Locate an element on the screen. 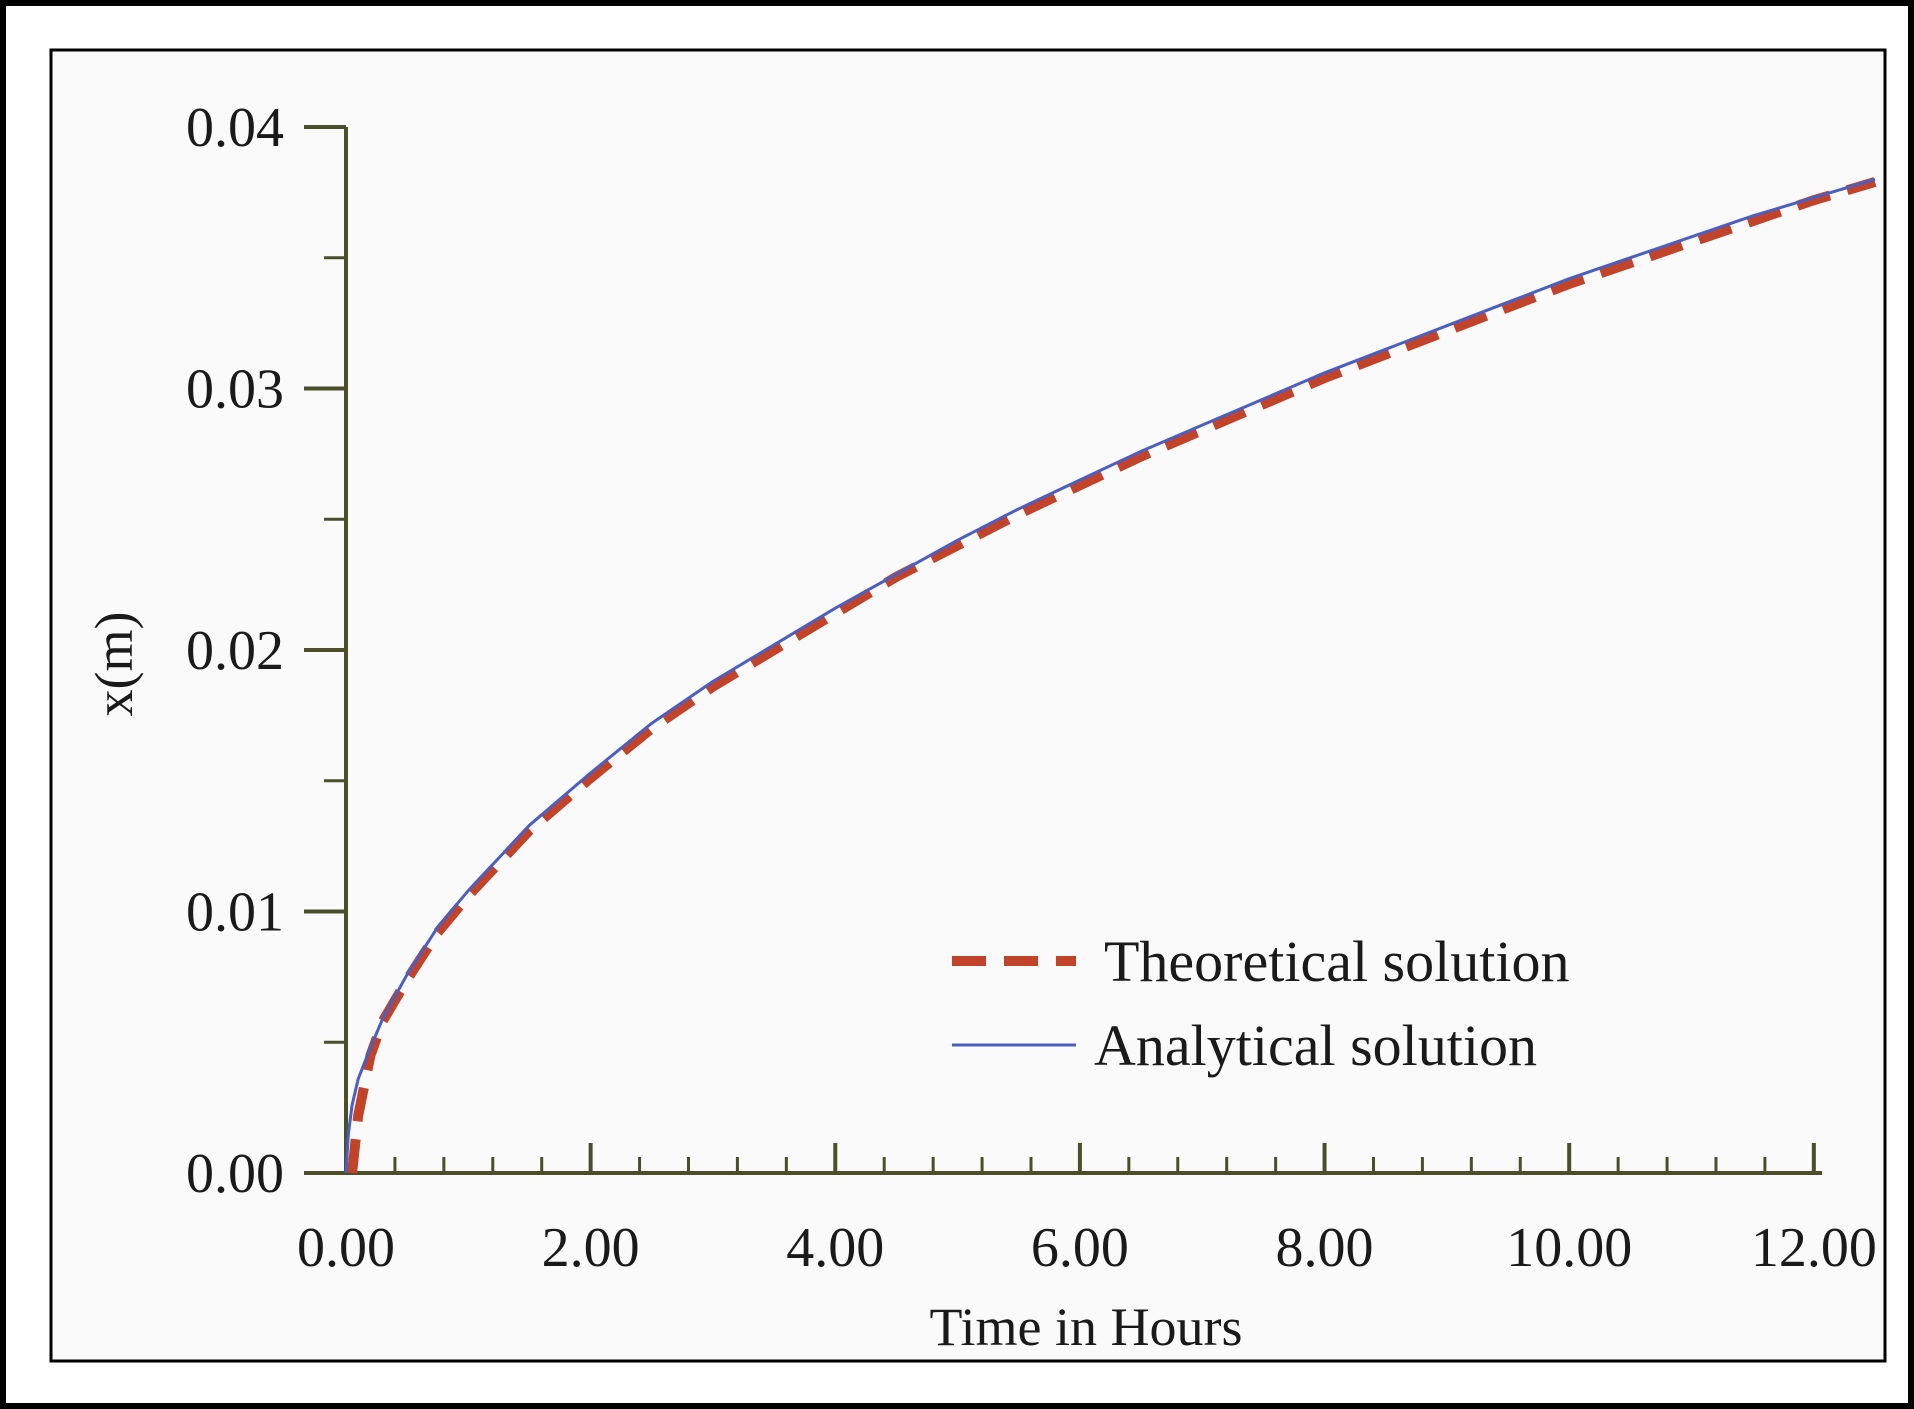 Image resolution: width=1914 pixels, height=1409 pixels. y-tick-label: 0.01 is located at coordinates (235, 913).